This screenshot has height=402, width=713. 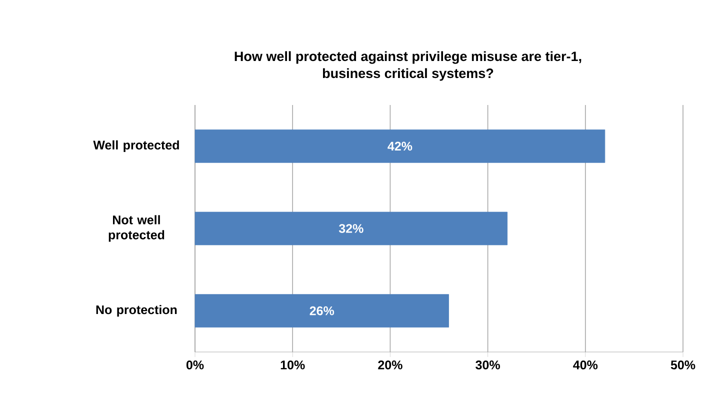 I want to click on x-tick-label: 30%, so click(x=488, y=365).